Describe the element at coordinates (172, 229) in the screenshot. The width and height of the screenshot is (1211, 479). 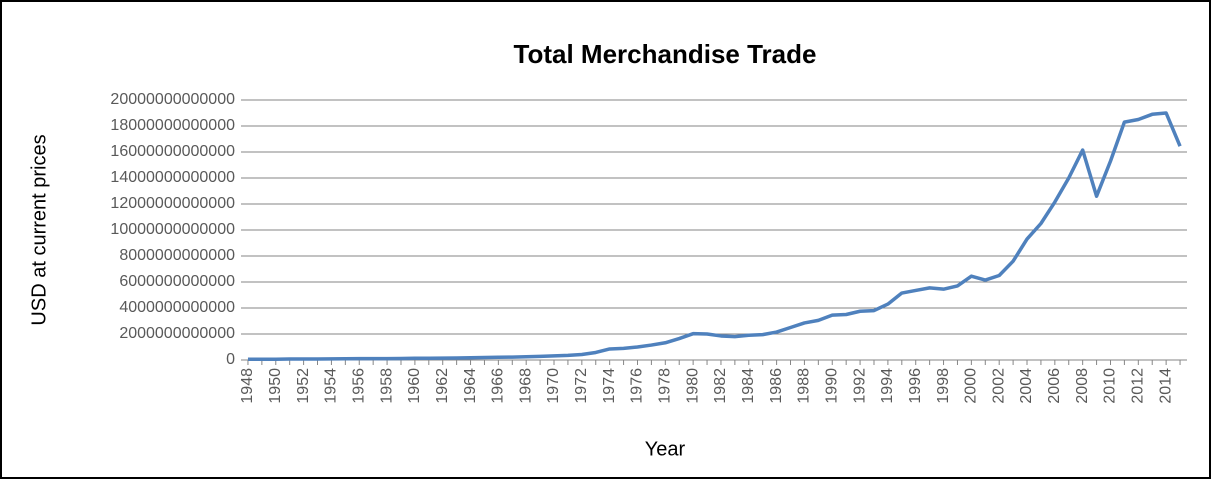
I see `y-tick-label: 10000000000000` at that location.